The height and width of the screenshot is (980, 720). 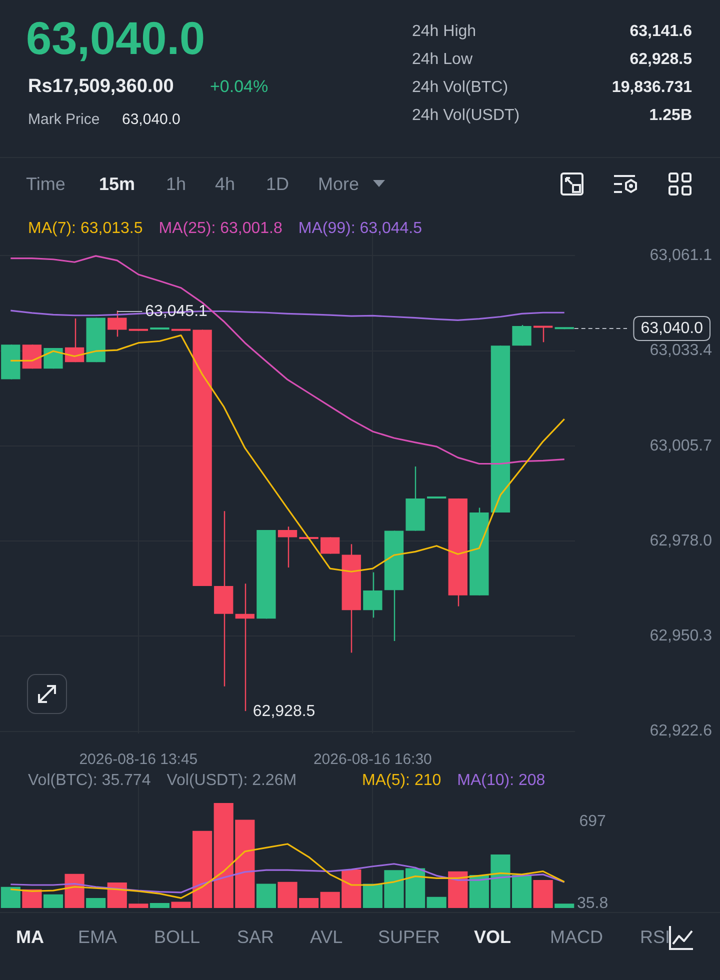 I want to click on text: 63,141.6, so click(x=661, y=32).